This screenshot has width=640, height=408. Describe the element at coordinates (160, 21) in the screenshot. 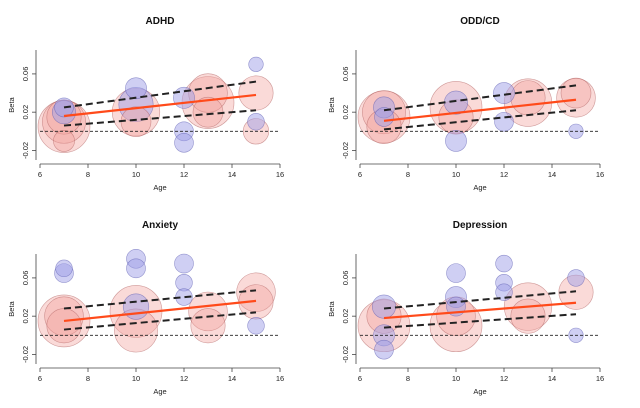

I see `chart-title: ADHD` at that location.